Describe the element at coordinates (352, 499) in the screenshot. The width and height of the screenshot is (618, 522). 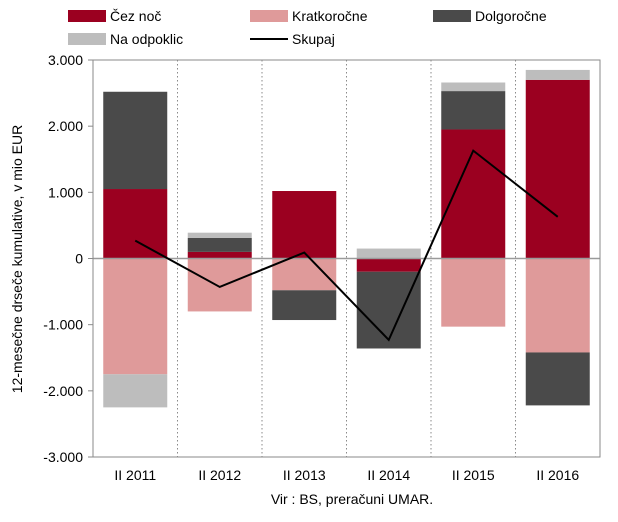
I see `source-note: Vir : BS, preračuni UMAR.` at that location.